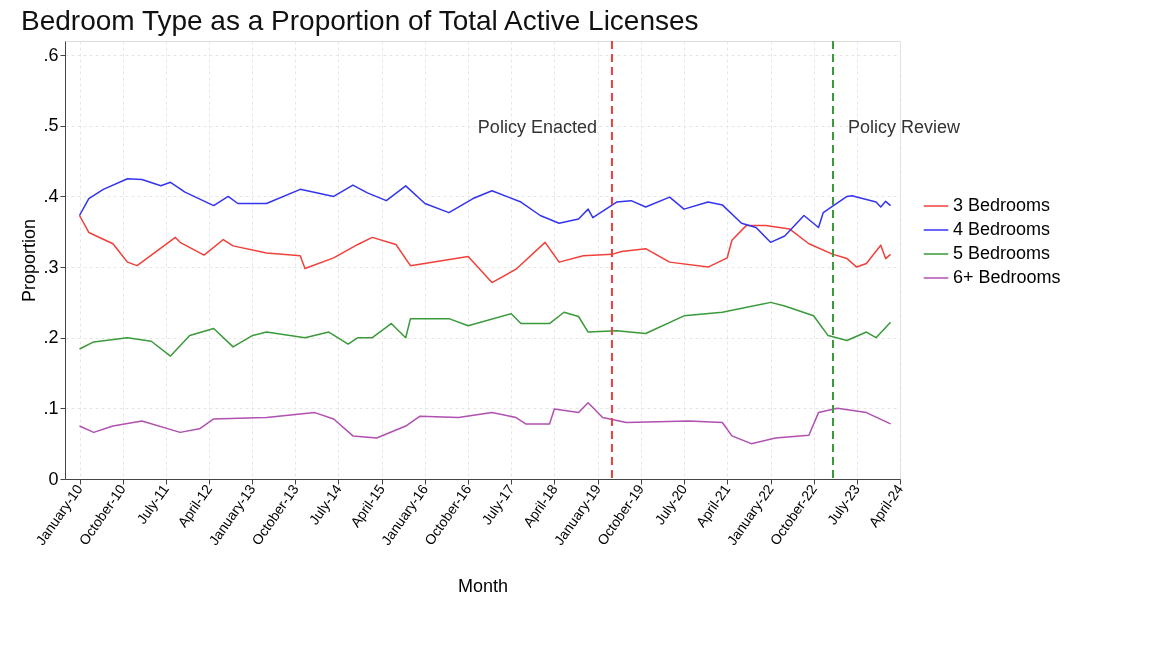 This screenshot has height=670, width=1154. I want to click on y-tick-label: .6, so click(51, 54).